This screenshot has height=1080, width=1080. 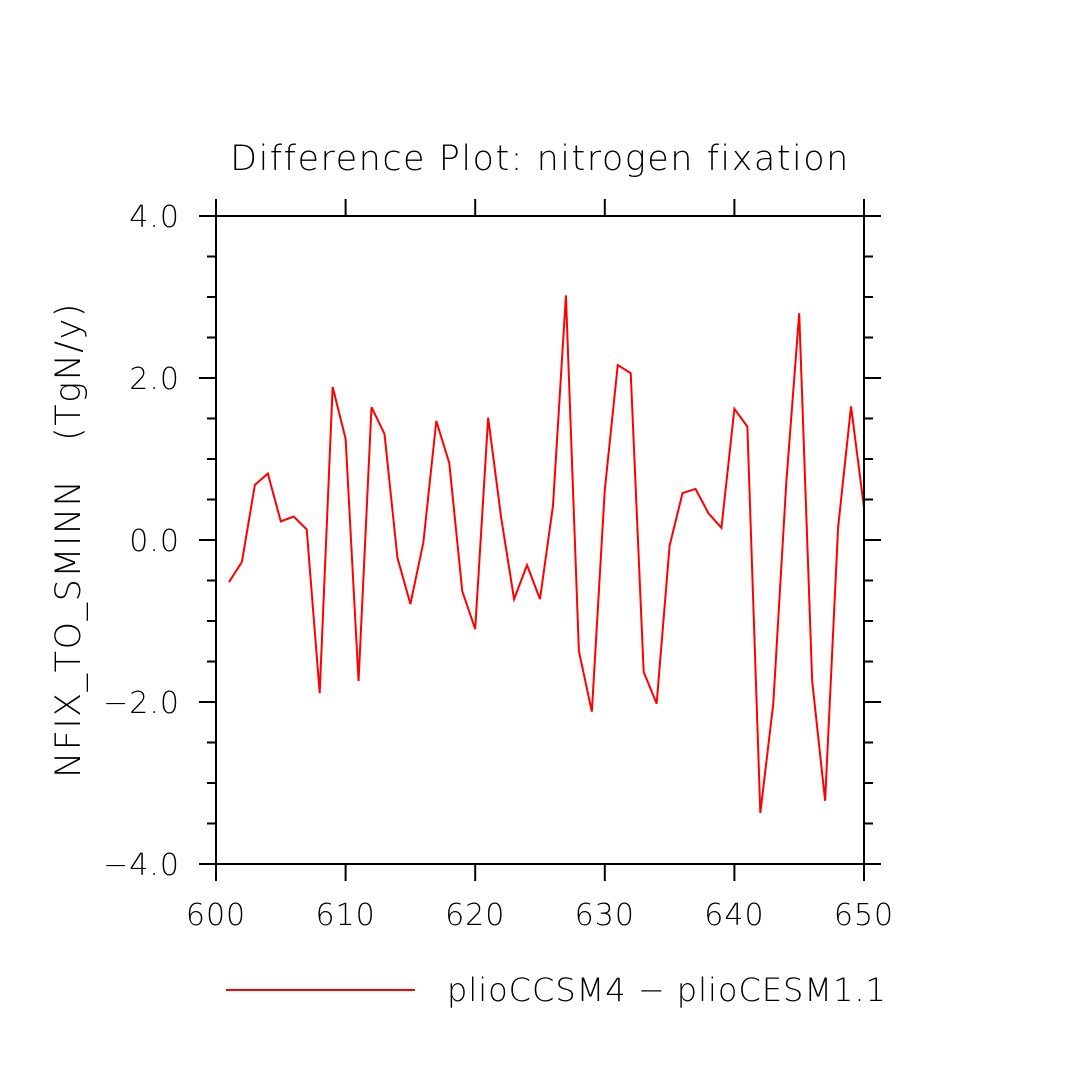 I want to click on x-tick-label: 620, so click(x=475, y=915).